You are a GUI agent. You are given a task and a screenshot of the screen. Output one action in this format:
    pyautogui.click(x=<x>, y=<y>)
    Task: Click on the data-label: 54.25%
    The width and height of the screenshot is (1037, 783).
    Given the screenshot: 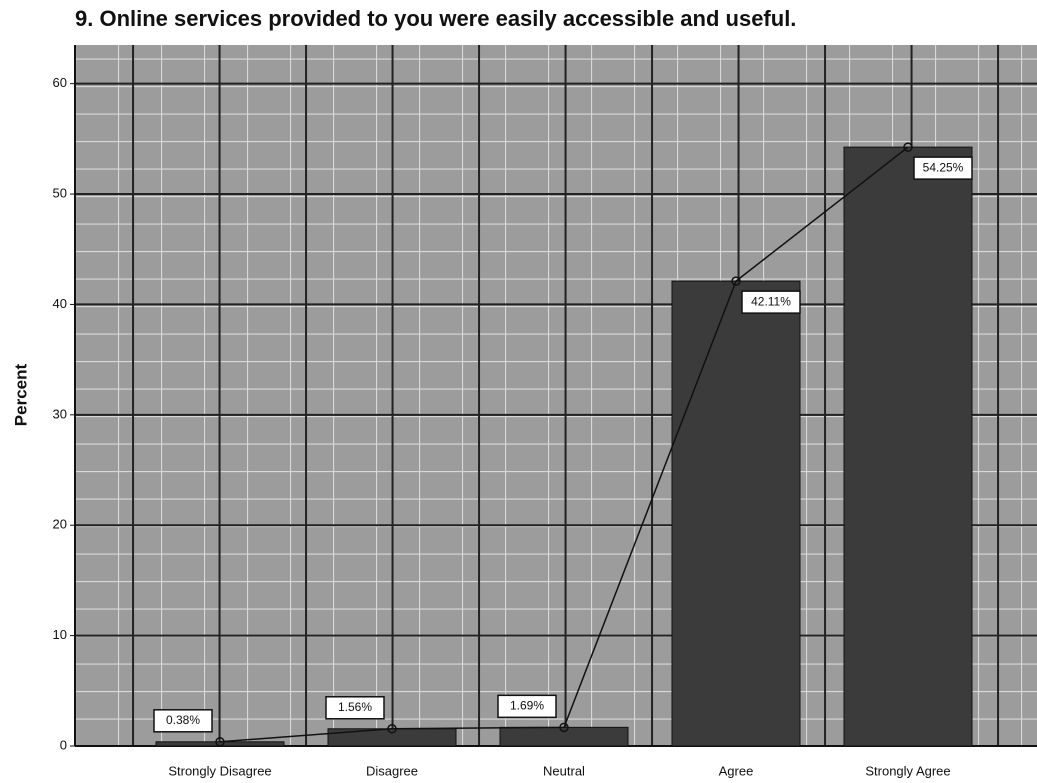 What is the action you would take?
    pyautogui.click(x=943, y=167)
    